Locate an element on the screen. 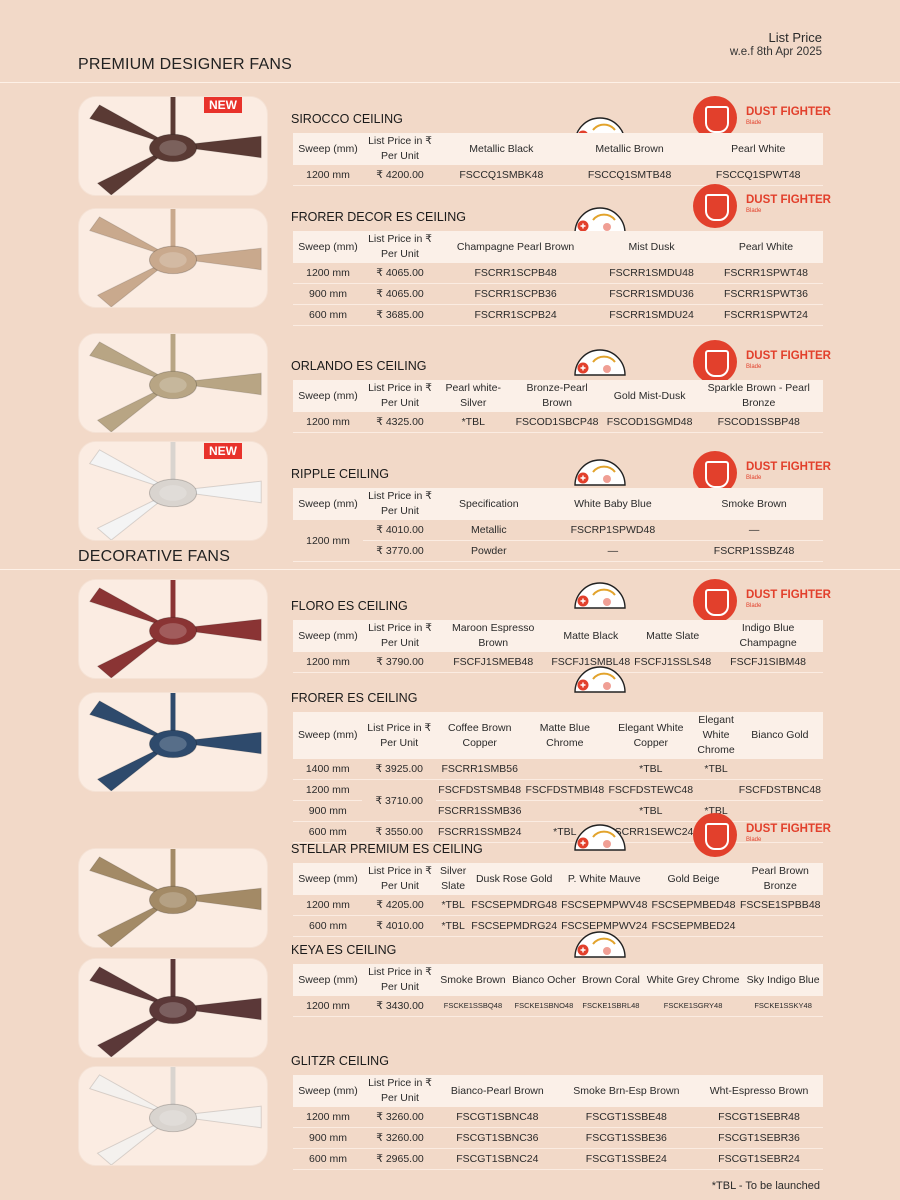 This screenshot has width=900, height=1200. table-row: ₹ 3770.00 Powder — FSCRP1SSBZ48 is located at coordinates (558, 551).